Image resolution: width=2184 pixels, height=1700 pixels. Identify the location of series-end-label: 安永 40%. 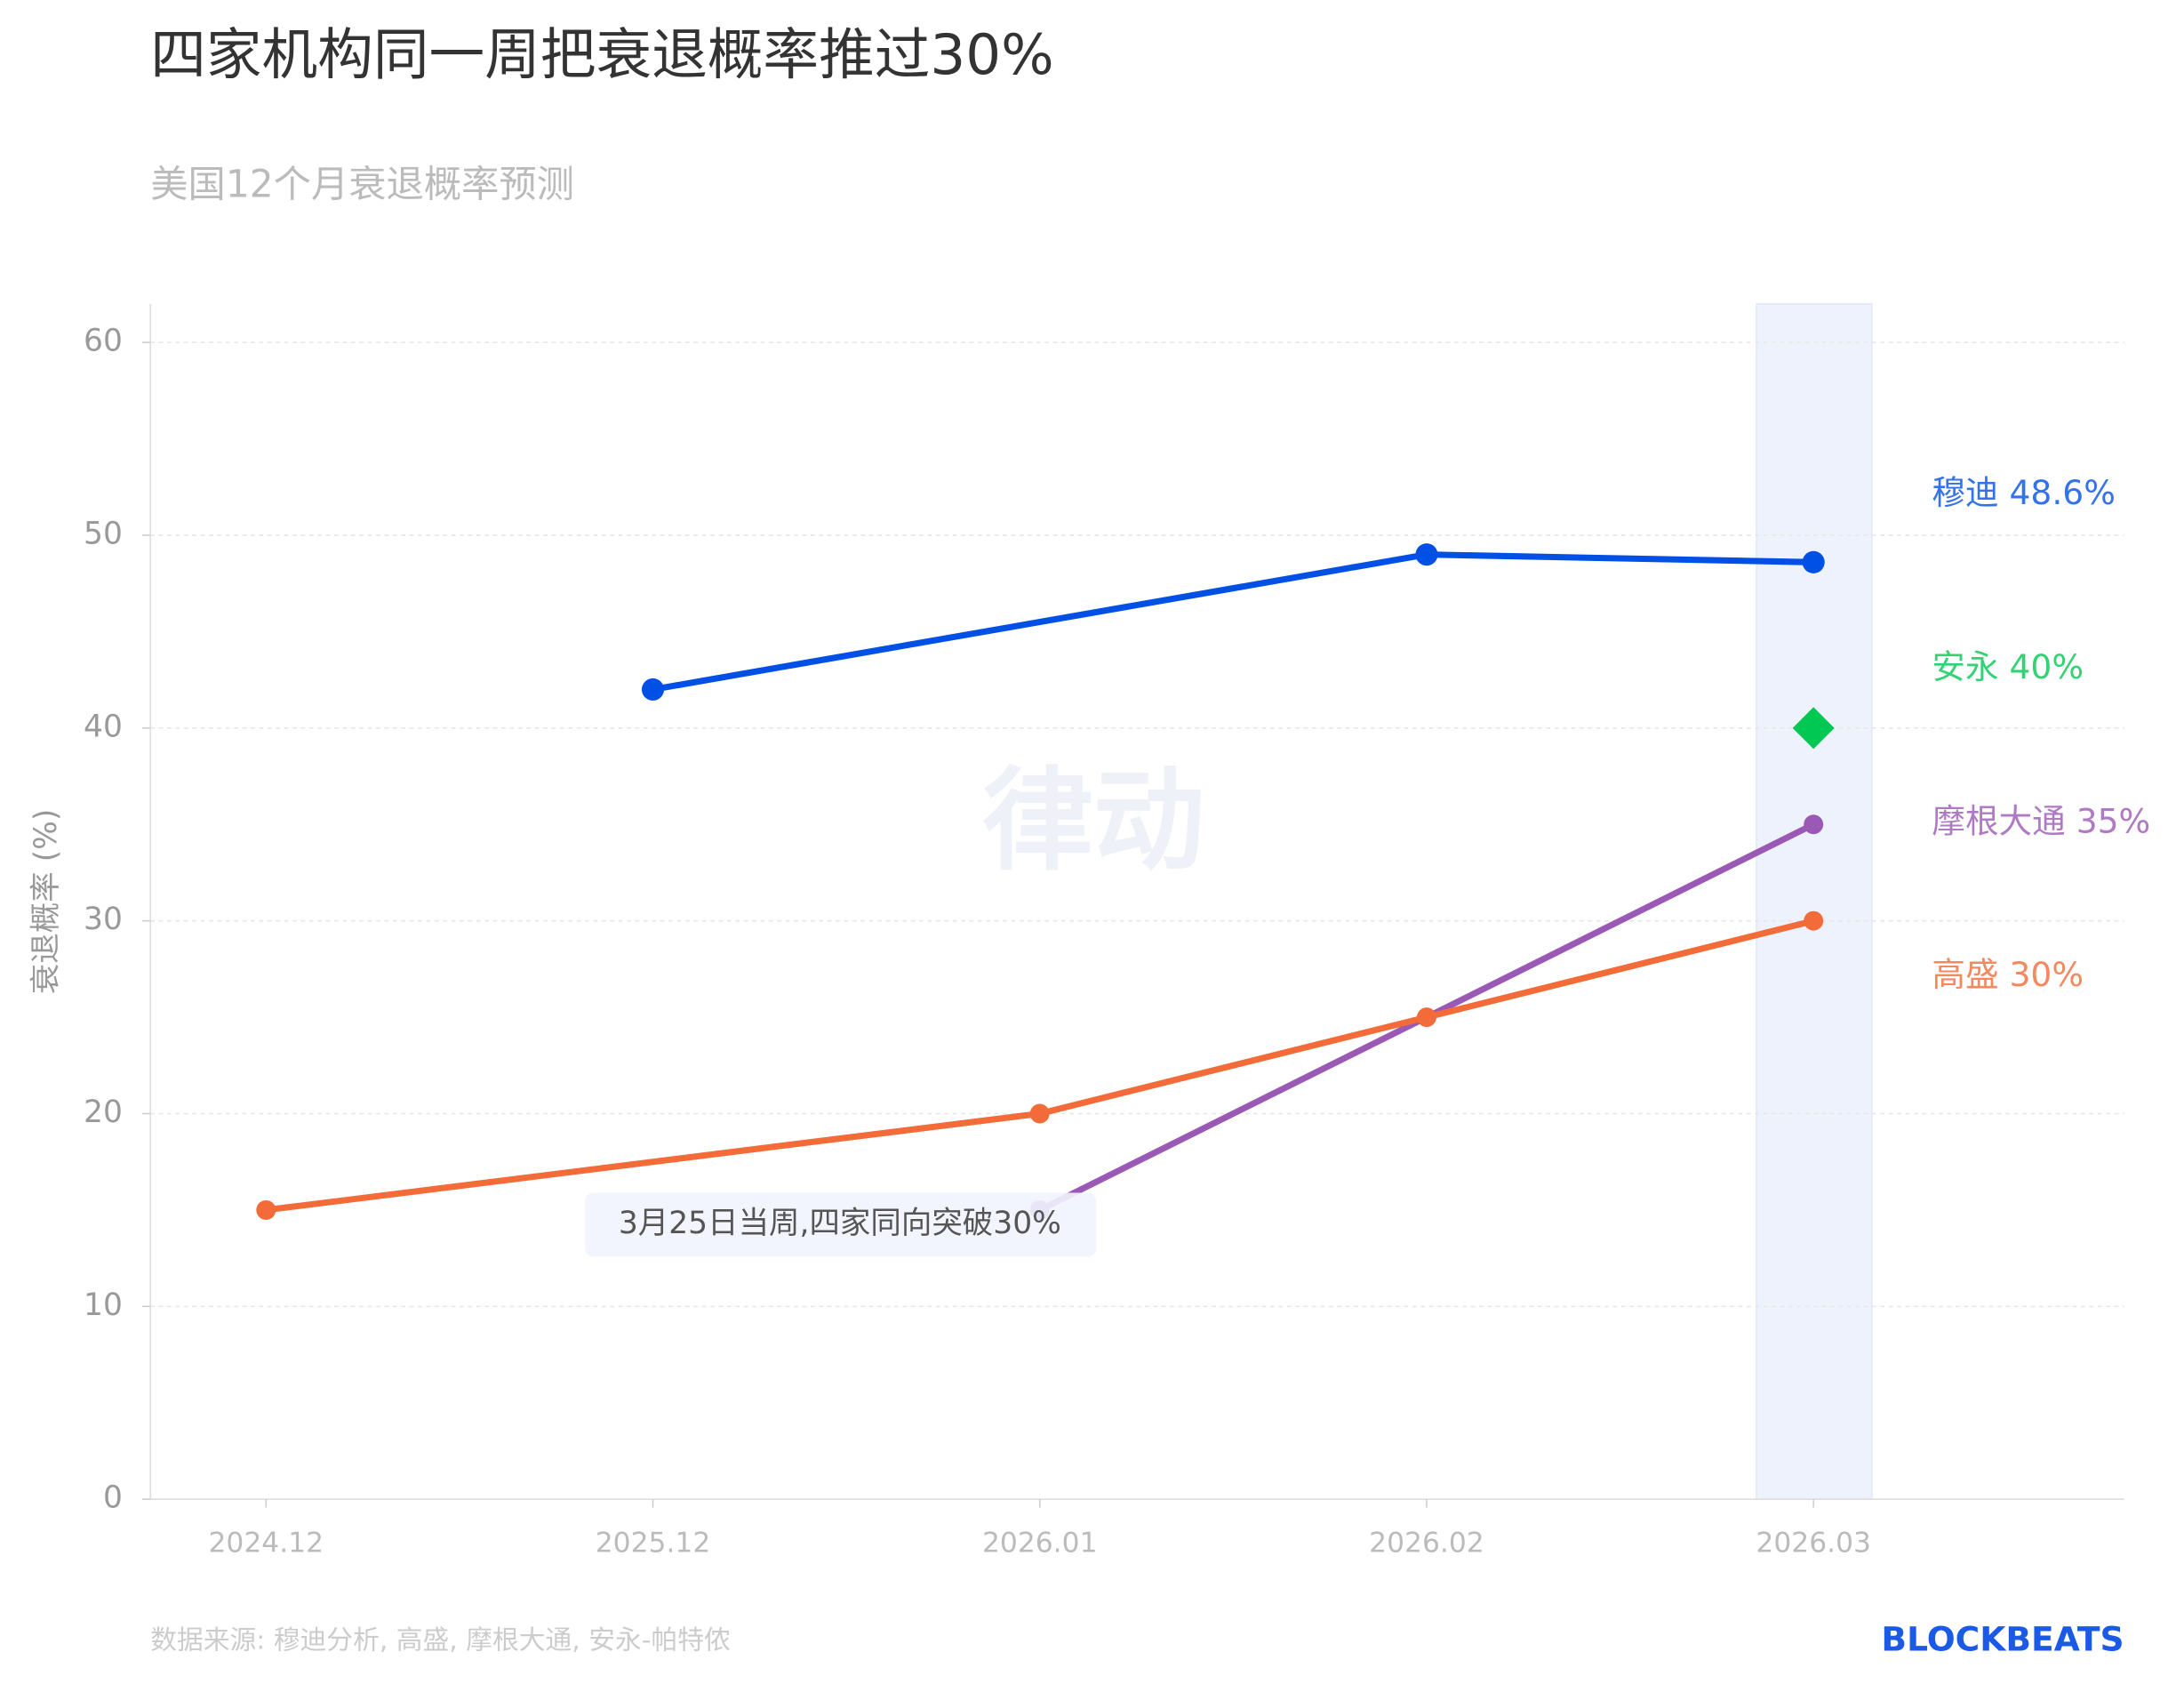
(2008, 666).